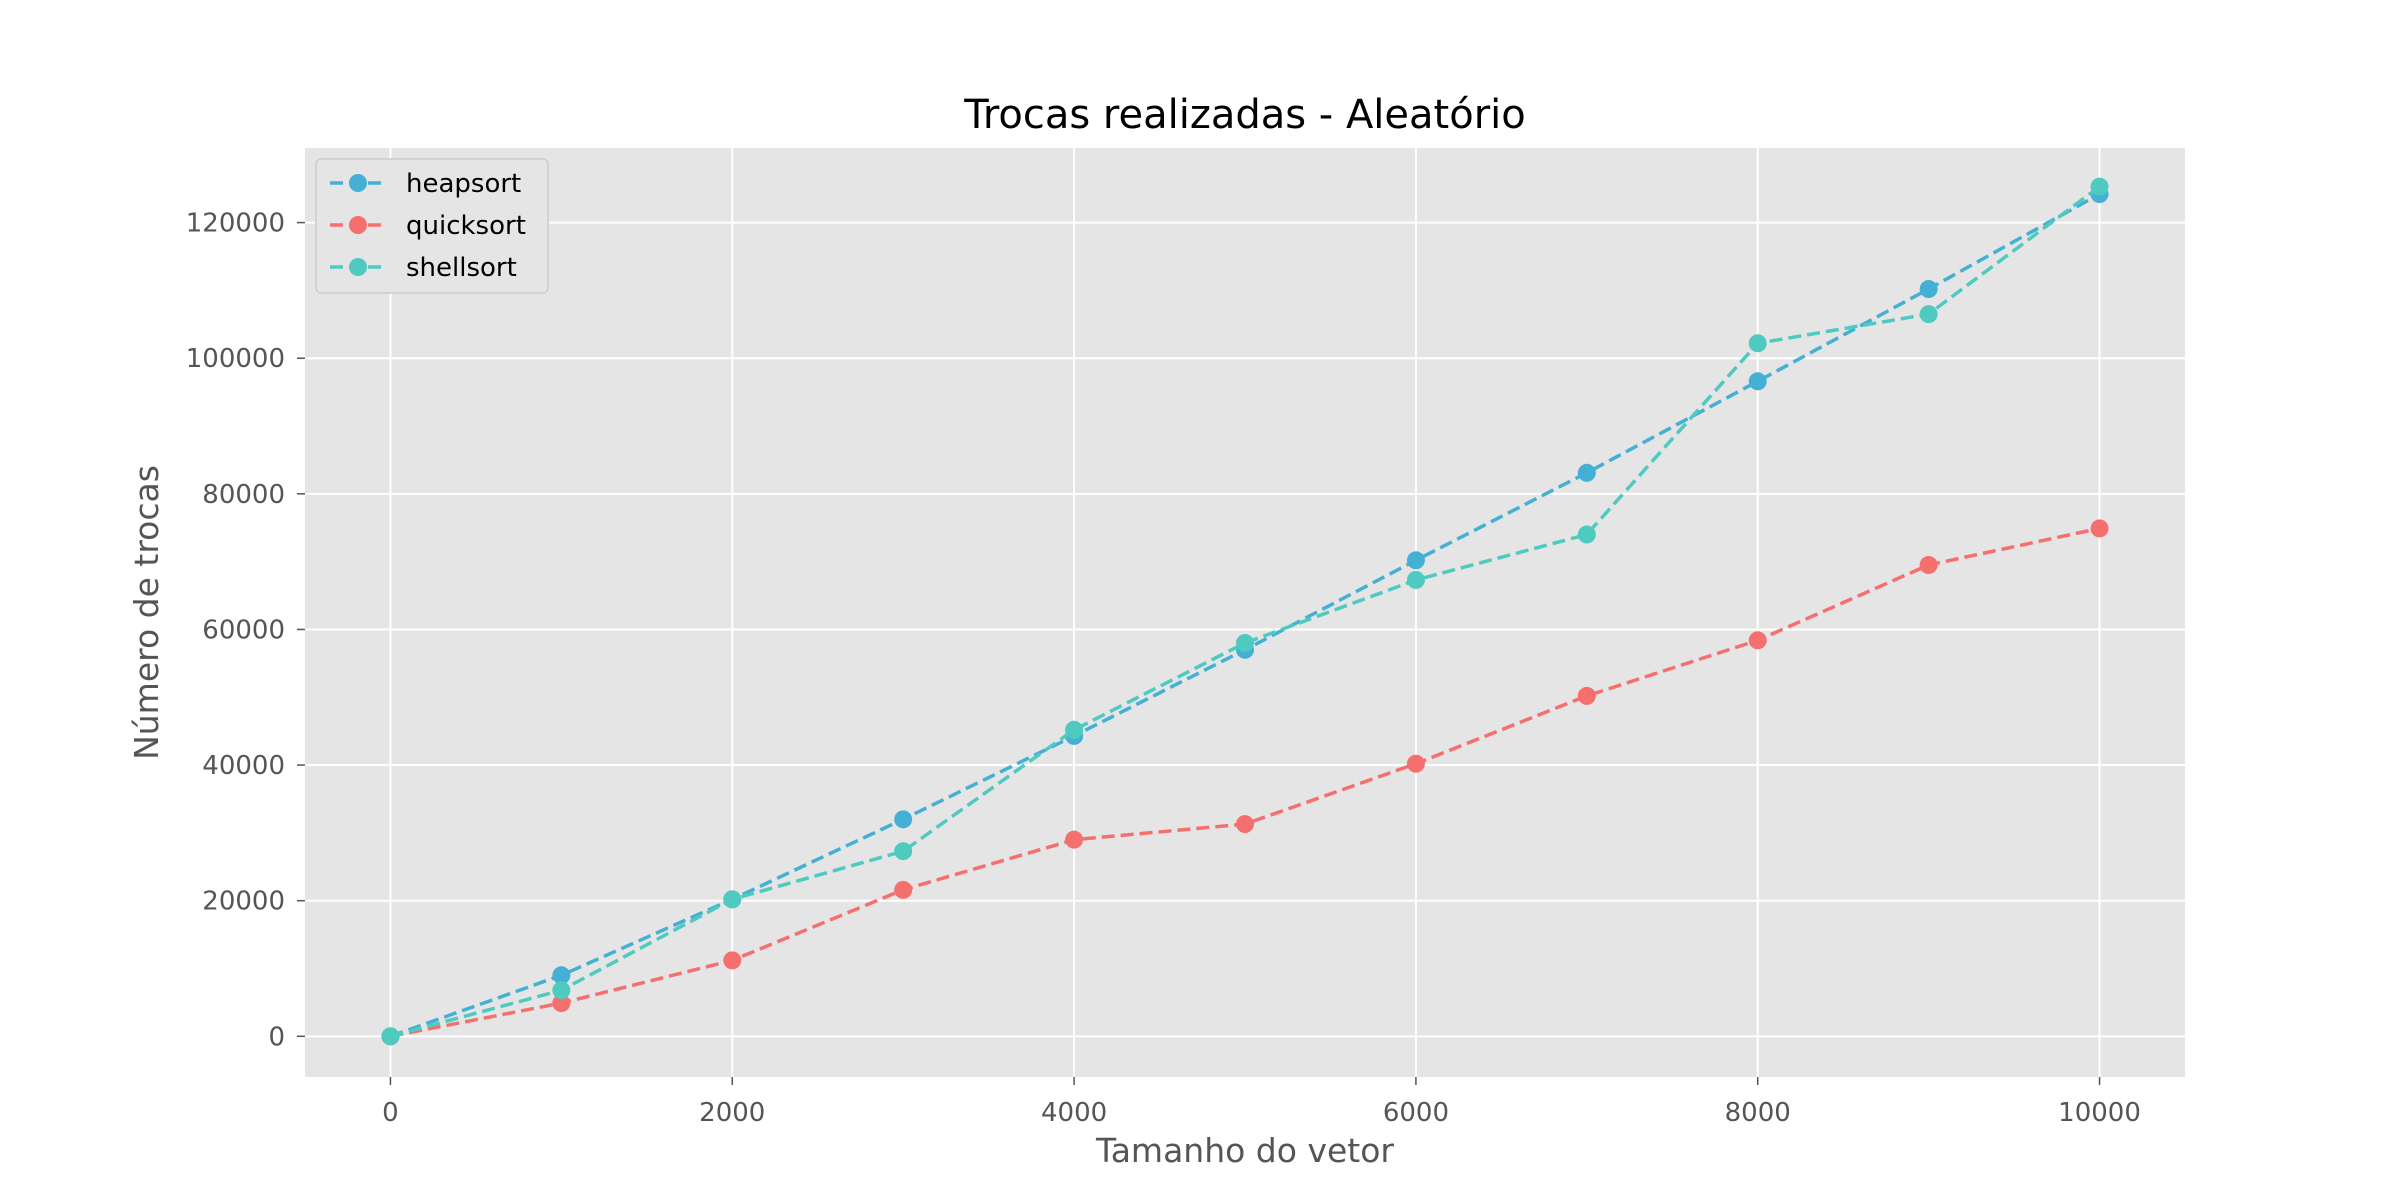  What do you see at coordinates (358, 183) in the screenshot?
I see `legend-marker-heapsort` at bounding box center [358, 183].